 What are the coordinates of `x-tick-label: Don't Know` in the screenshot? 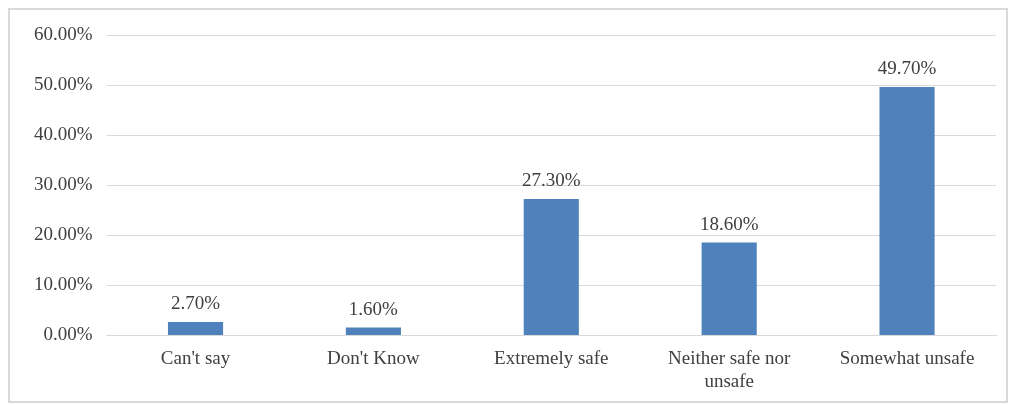 It's located at (373, 357).